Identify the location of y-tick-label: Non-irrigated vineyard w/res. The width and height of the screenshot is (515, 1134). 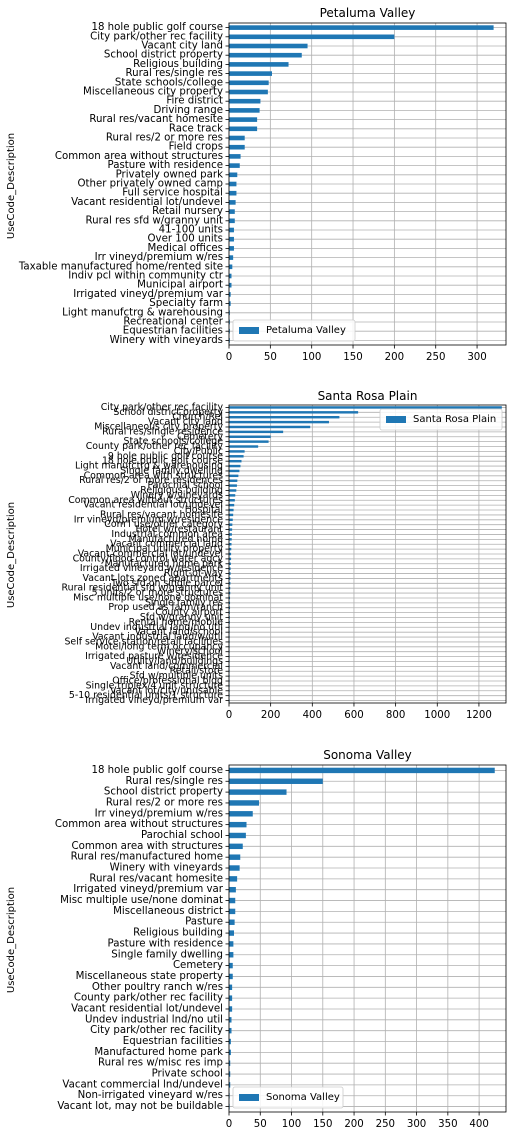
(150, 1095).